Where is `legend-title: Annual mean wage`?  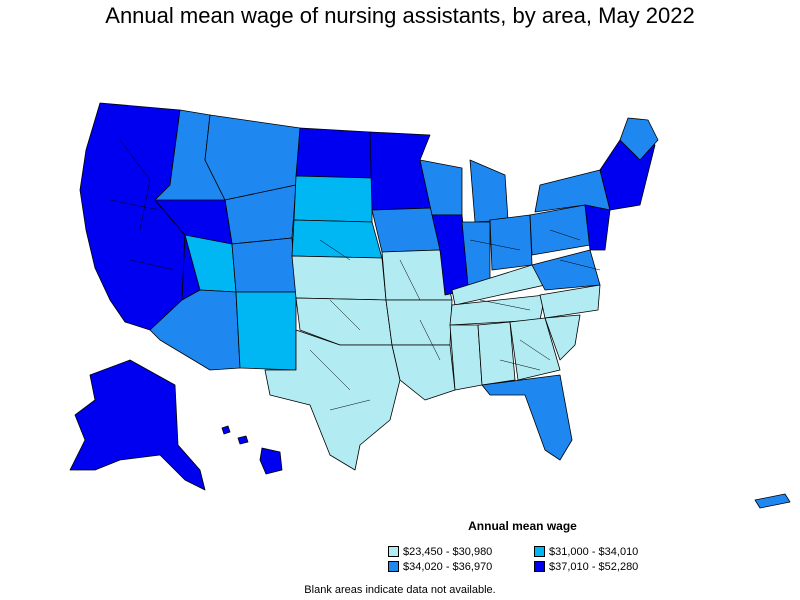 legend-title: Annual mean wage is located at coordinates (522, 526).